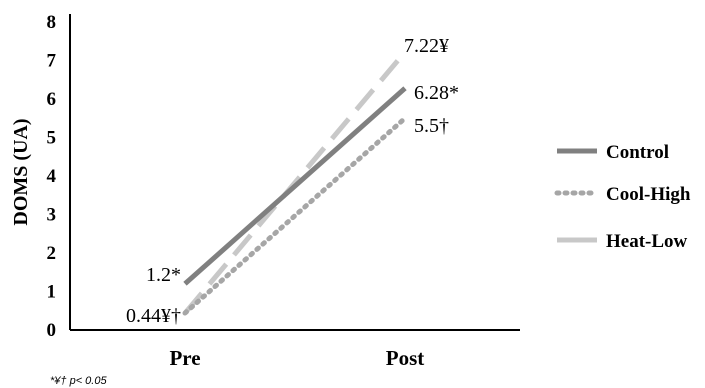 The height and width of the screenshot is (388, 705). I want to click on y-tick-label: 5, so click(52, 138).